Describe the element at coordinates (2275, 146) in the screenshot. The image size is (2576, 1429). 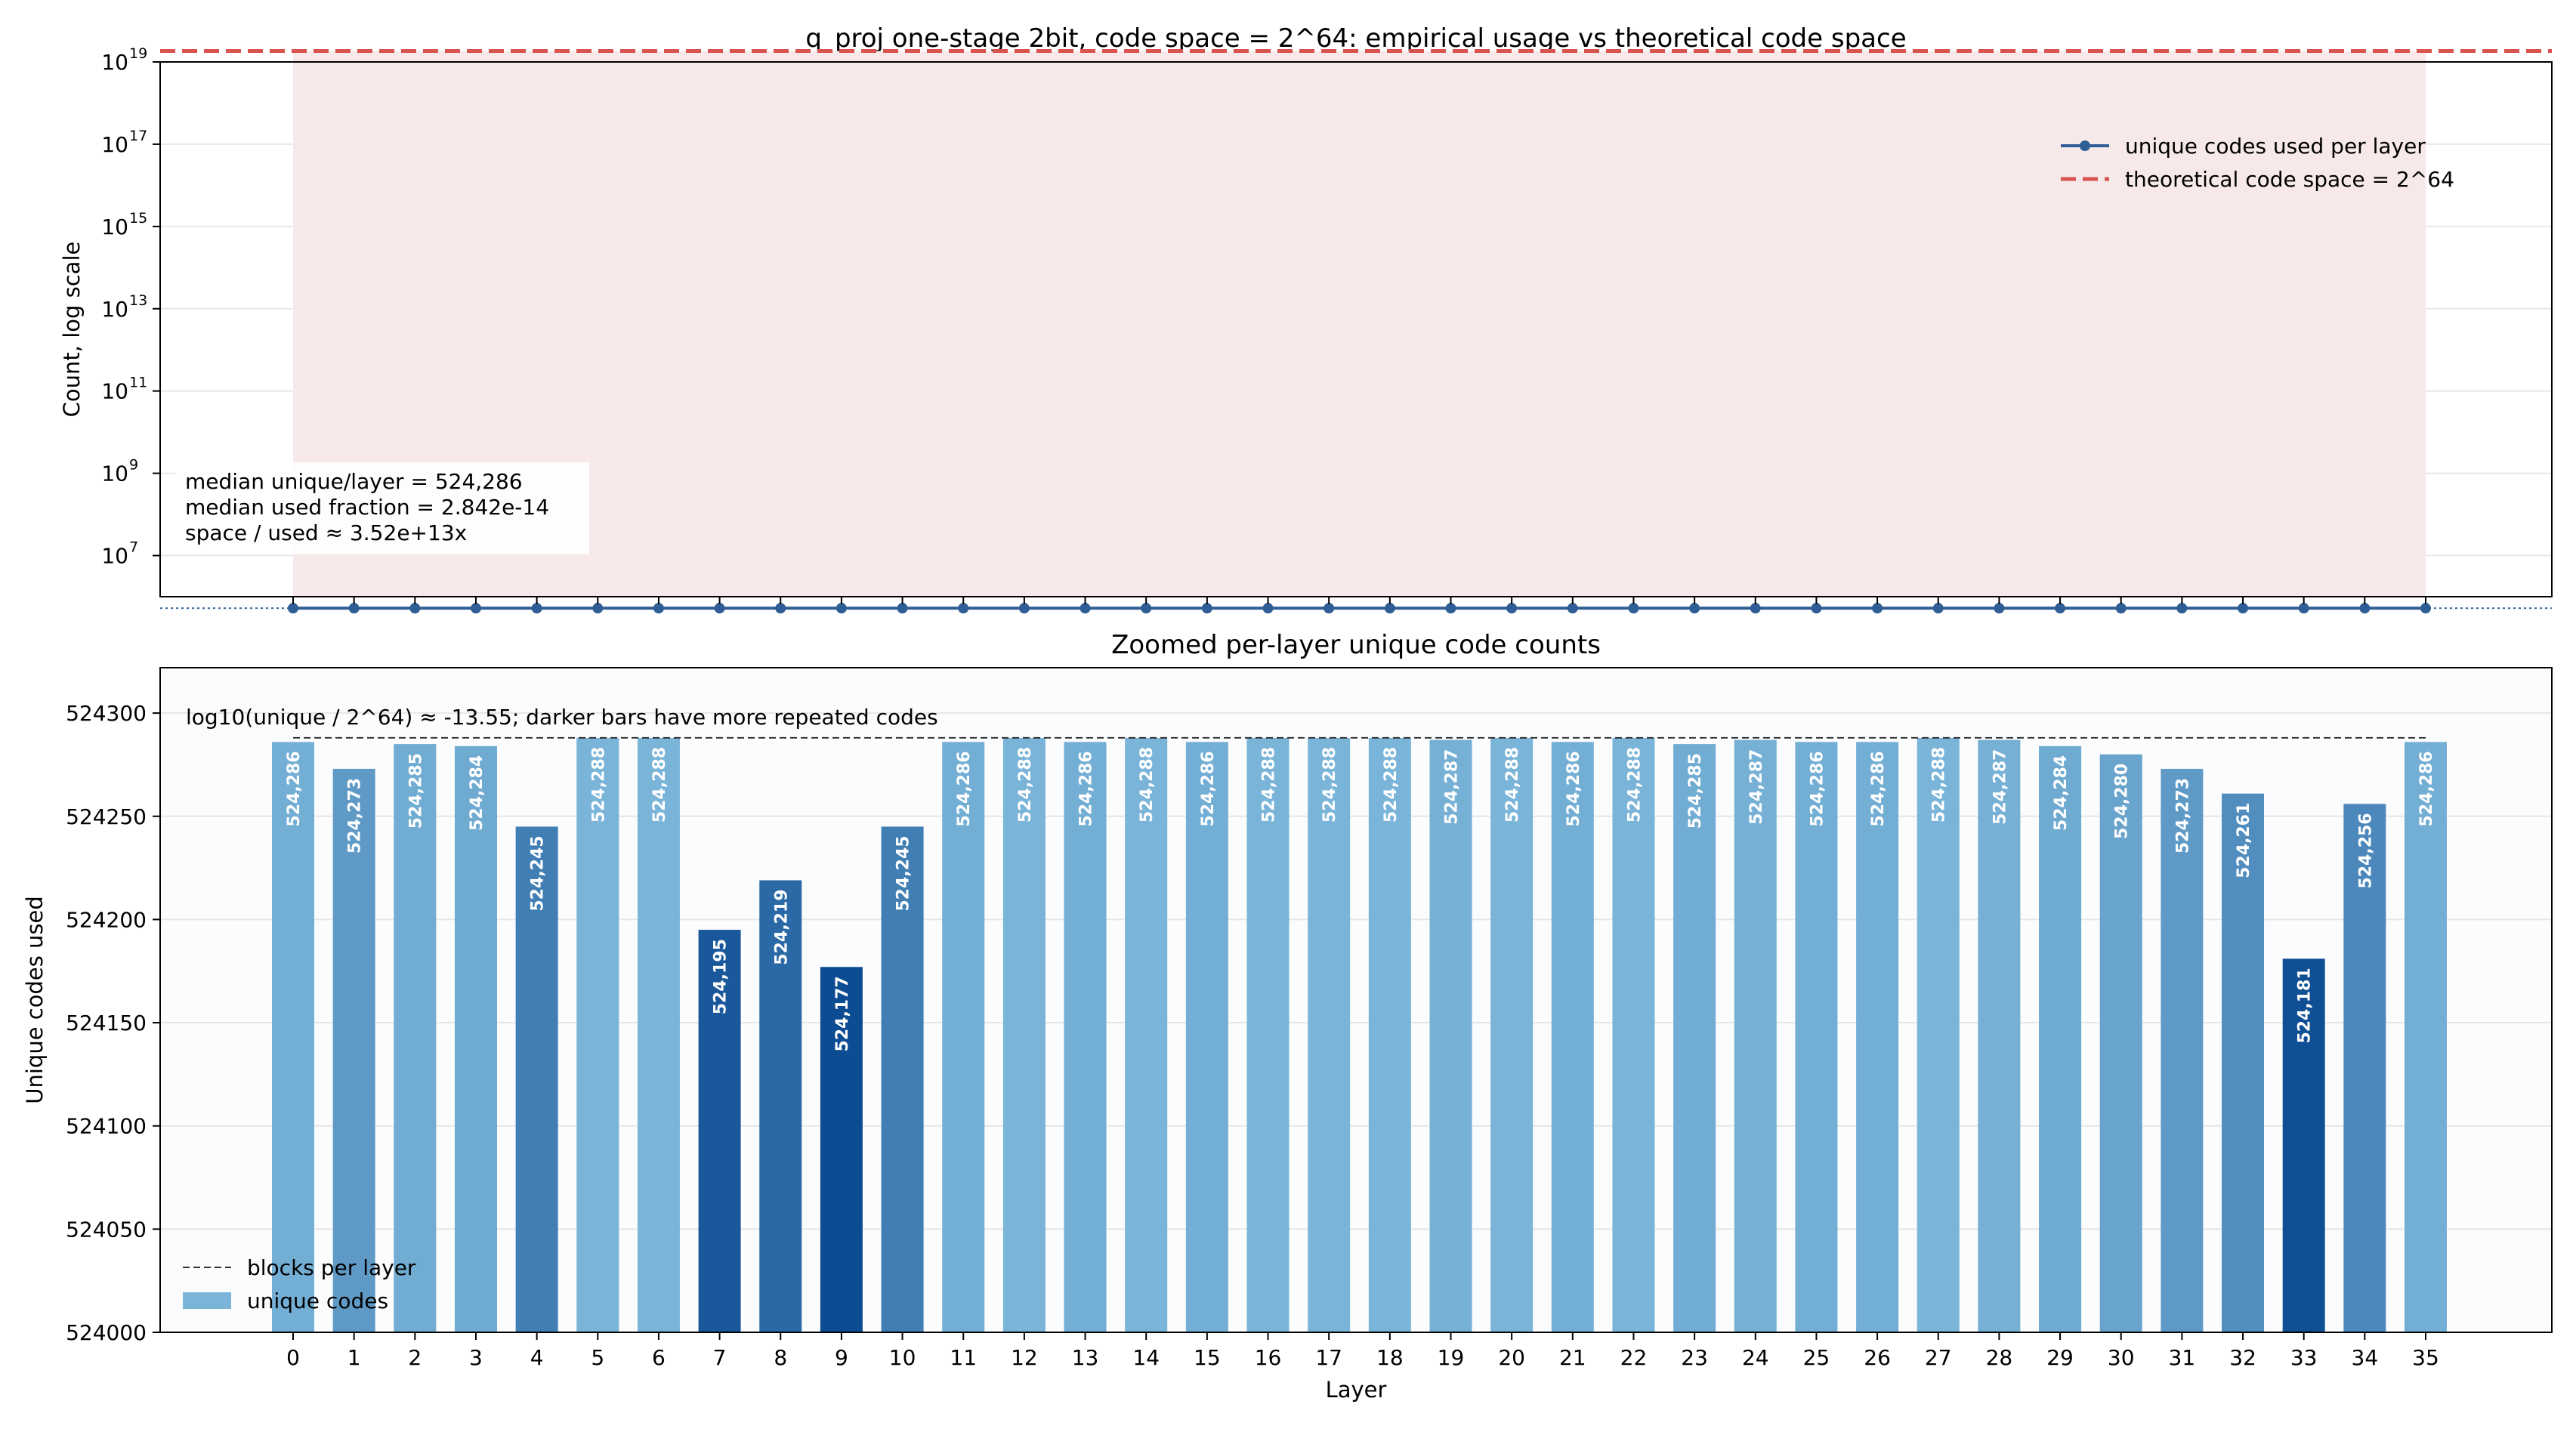
I see `legend-label-unique-codes: unique codes used per layer` at that location.